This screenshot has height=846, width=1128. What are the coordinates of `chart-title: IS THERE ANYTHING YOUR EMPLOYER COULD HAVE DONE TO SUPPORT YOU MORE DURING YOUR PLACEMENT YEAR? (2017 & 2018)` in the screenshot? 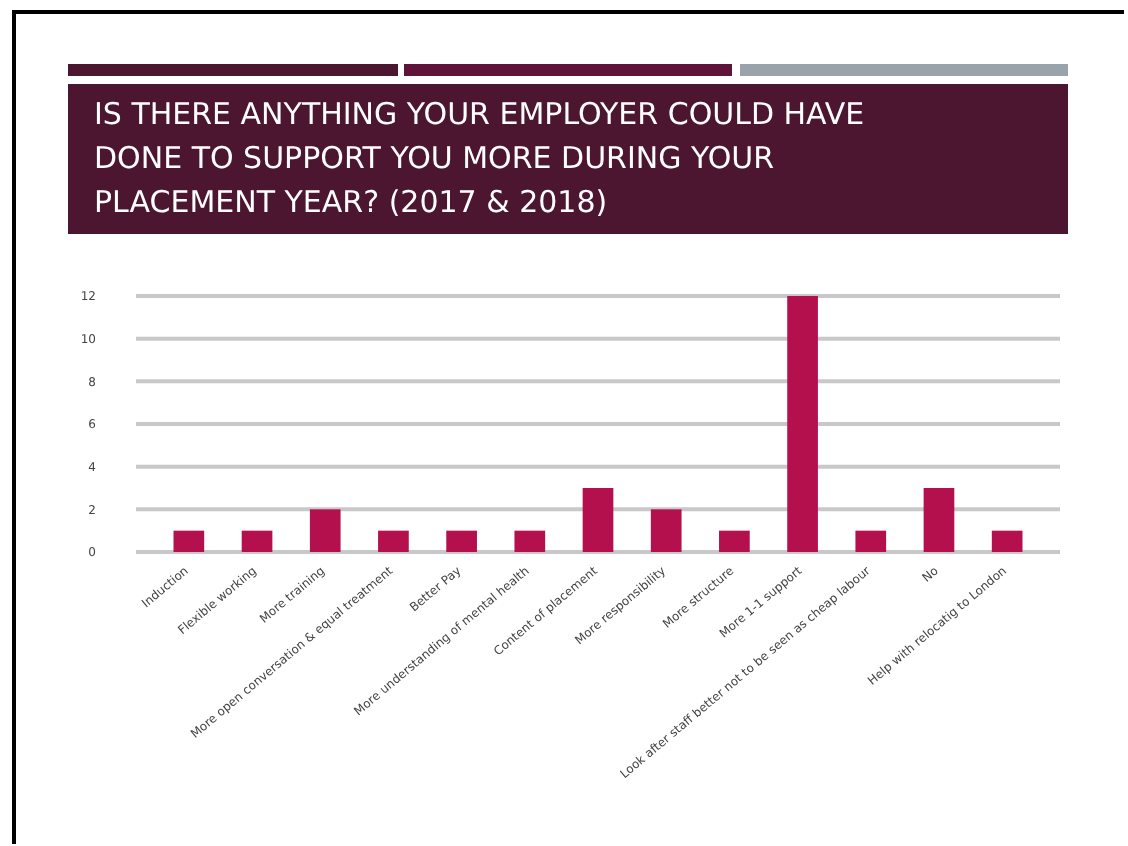 It's located at (479, 158).